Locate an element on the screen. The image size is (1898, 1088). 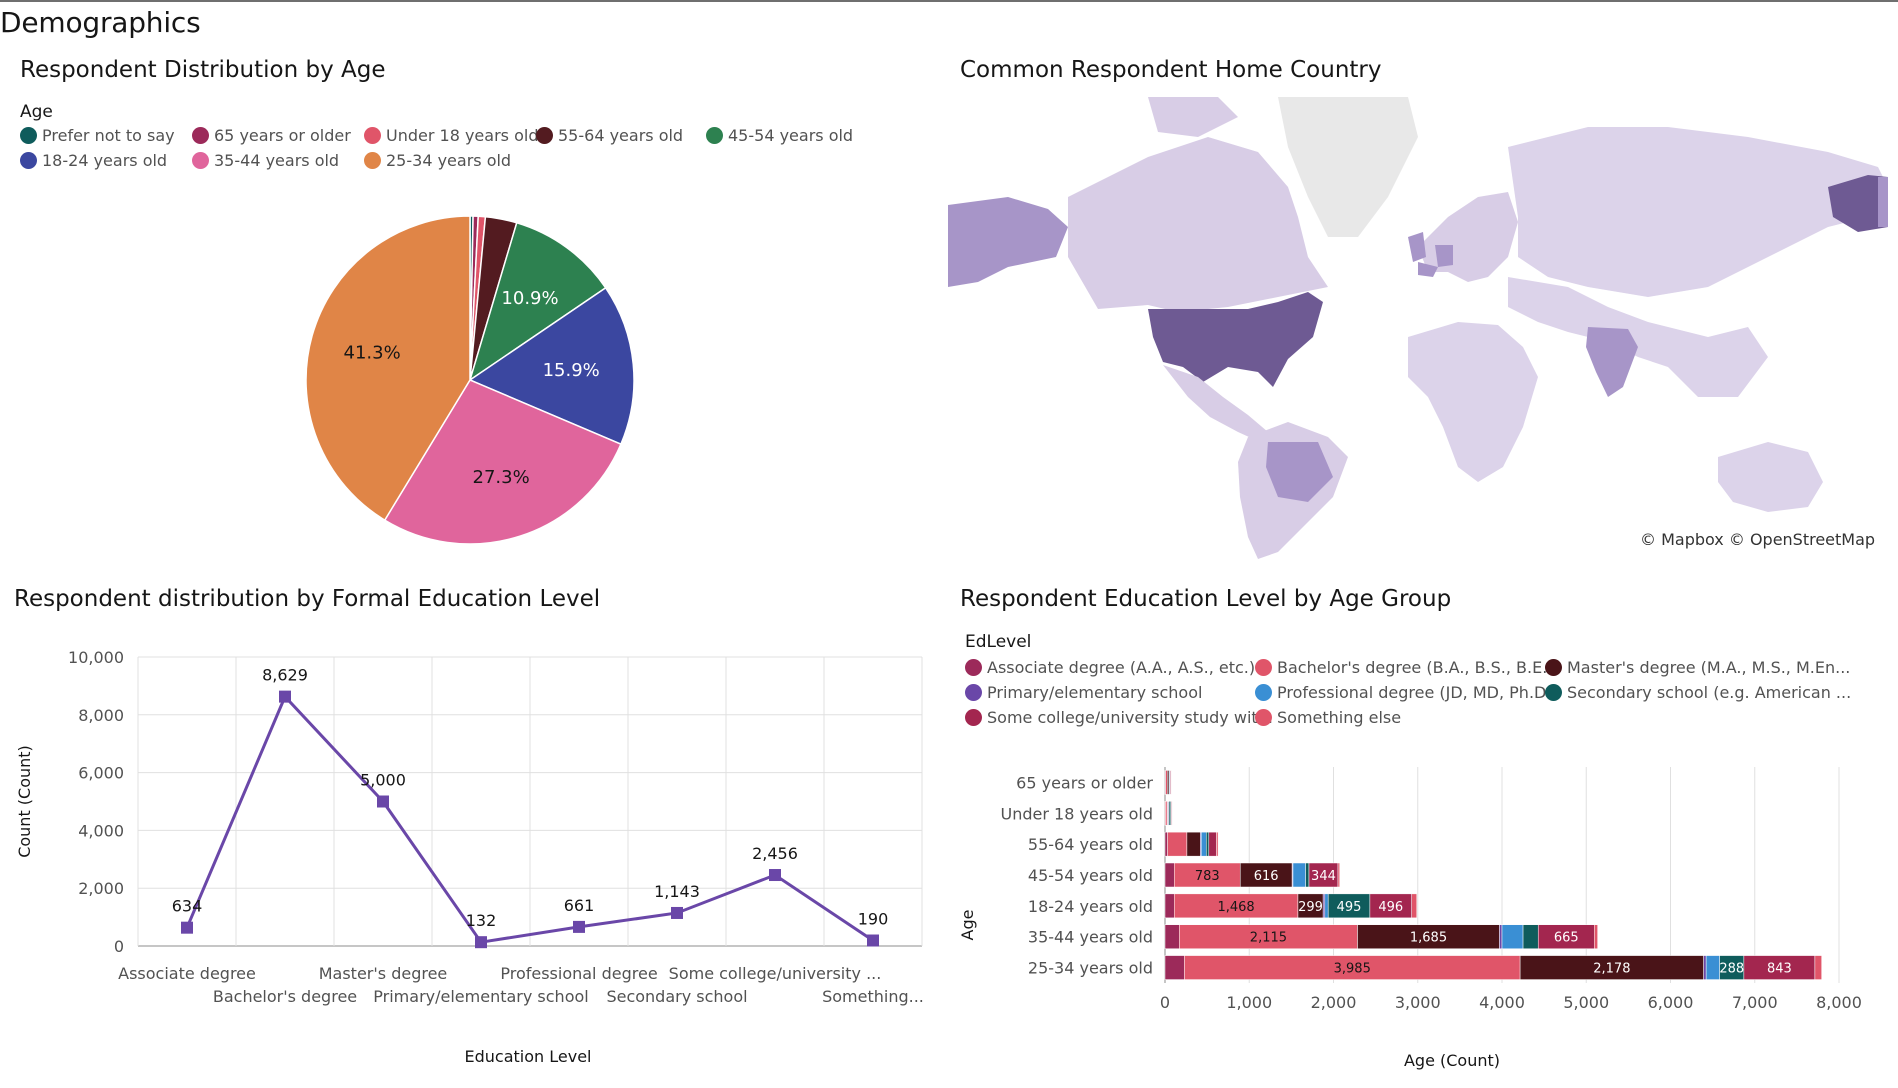
bar-segment-label: 3,985 is located at coordinates (1352, 969).